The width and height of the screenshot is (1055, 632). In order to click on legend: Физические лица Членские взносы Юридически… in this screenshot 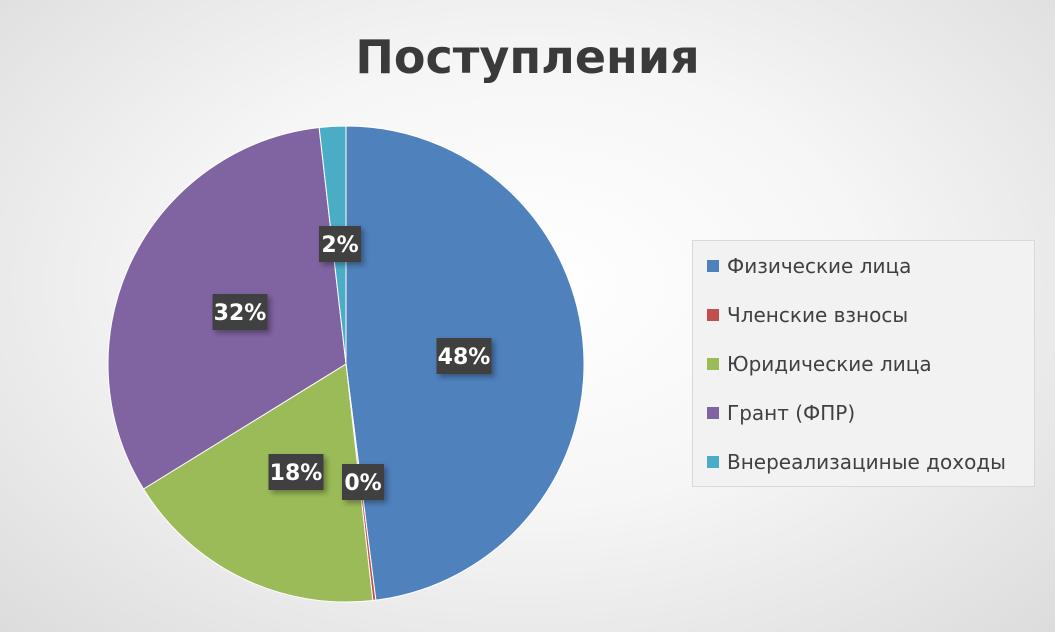, I will do `click(863, 363)`.